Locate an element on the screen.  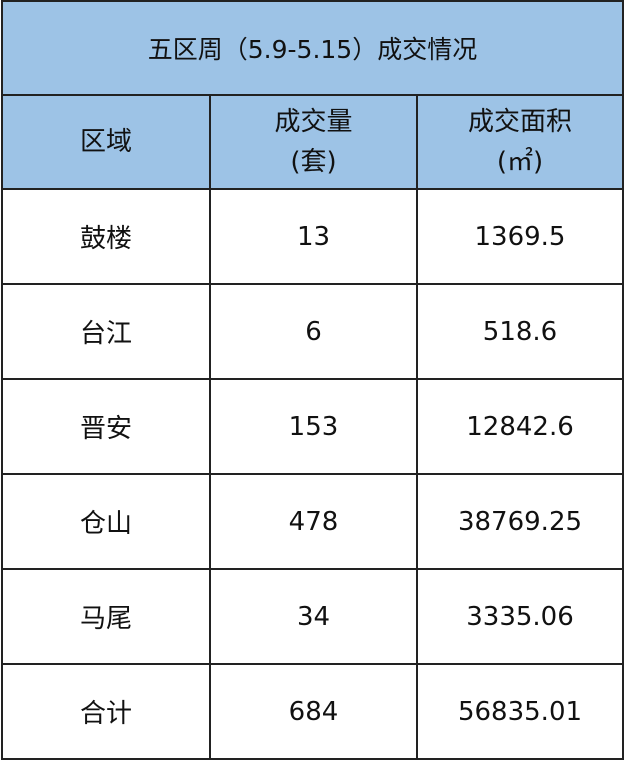
total-row: 合计 684 56835.01 is located at coordinates (312, 711).